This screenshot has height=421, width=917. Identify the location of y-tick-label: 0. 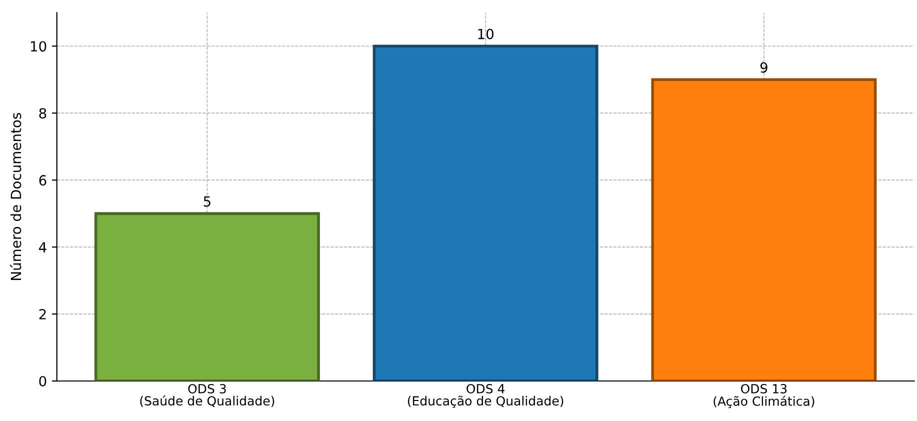
(42, 381).